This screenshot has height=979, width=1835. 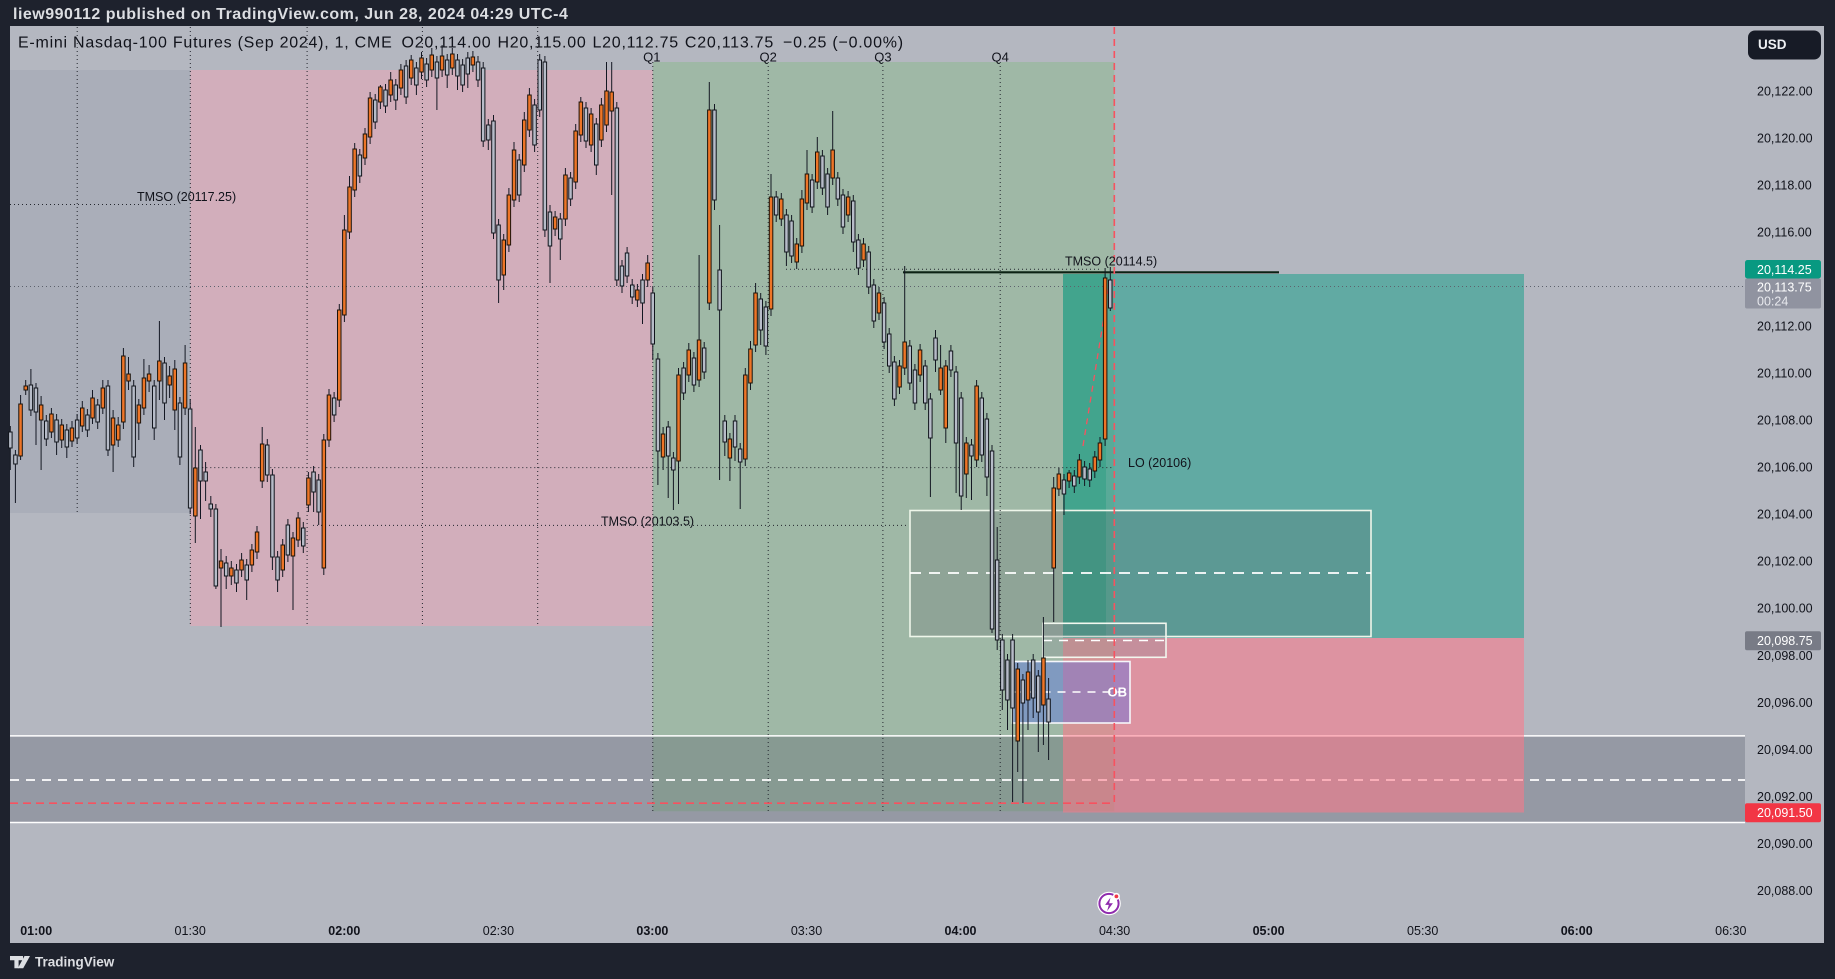 What do you see at coordinates (344, 931) in the screenshot?
I see `svg-text: 02:00` at bounding box center [344, 931].